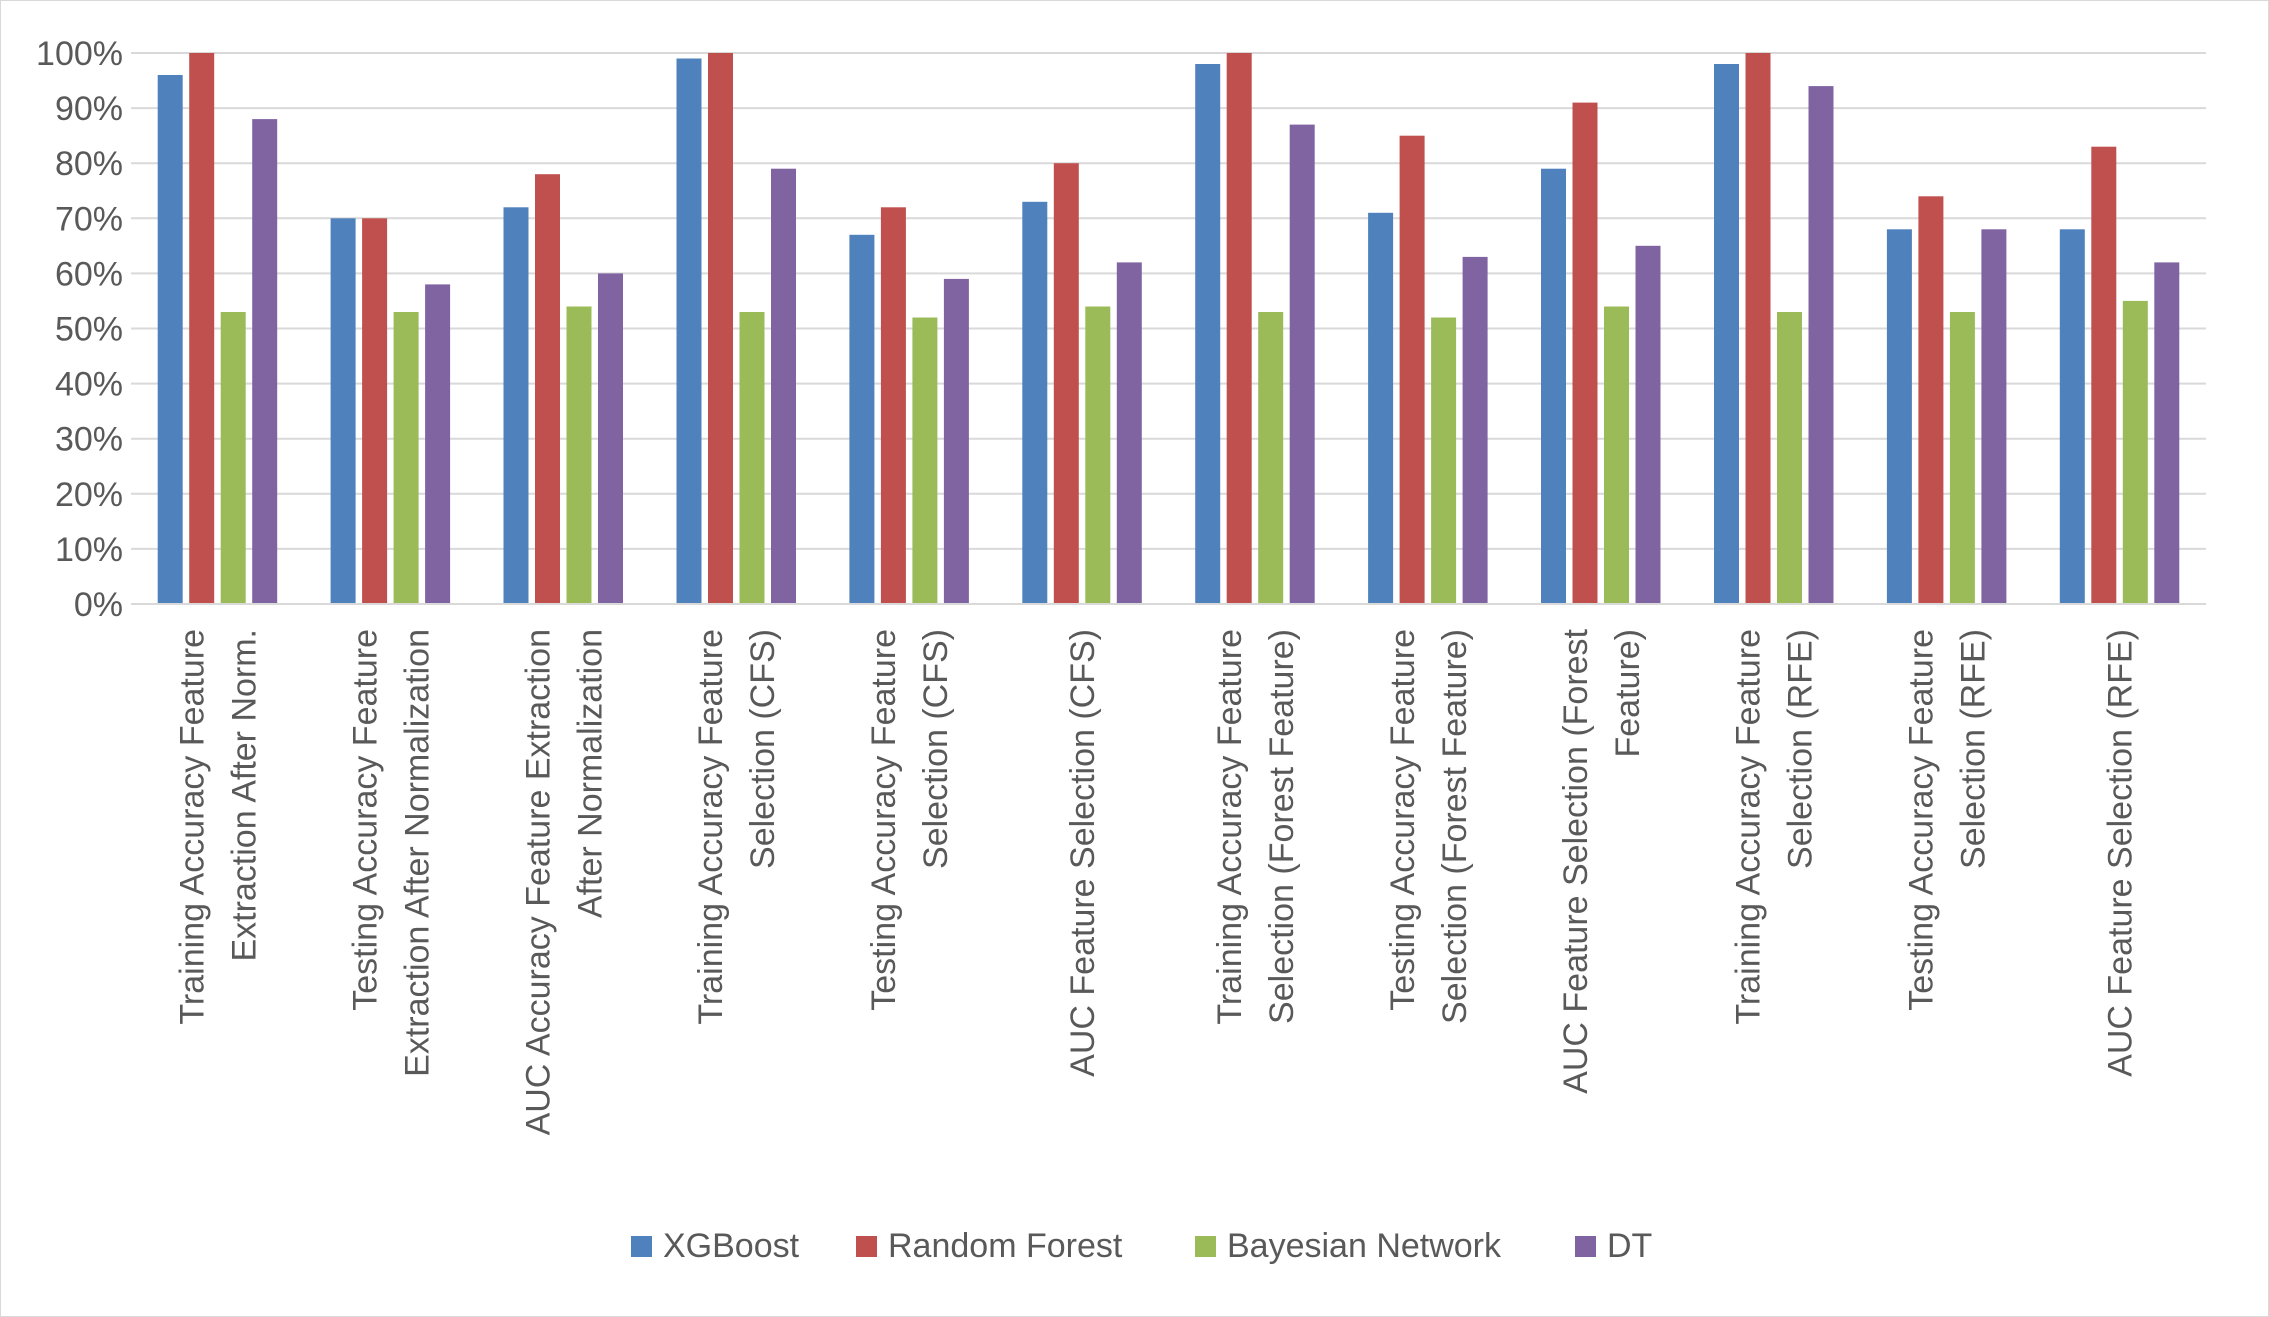 The height and width of the screenshot is (1317, 2269). I want to click on y-tick-label: 90%, so click(89, 109).